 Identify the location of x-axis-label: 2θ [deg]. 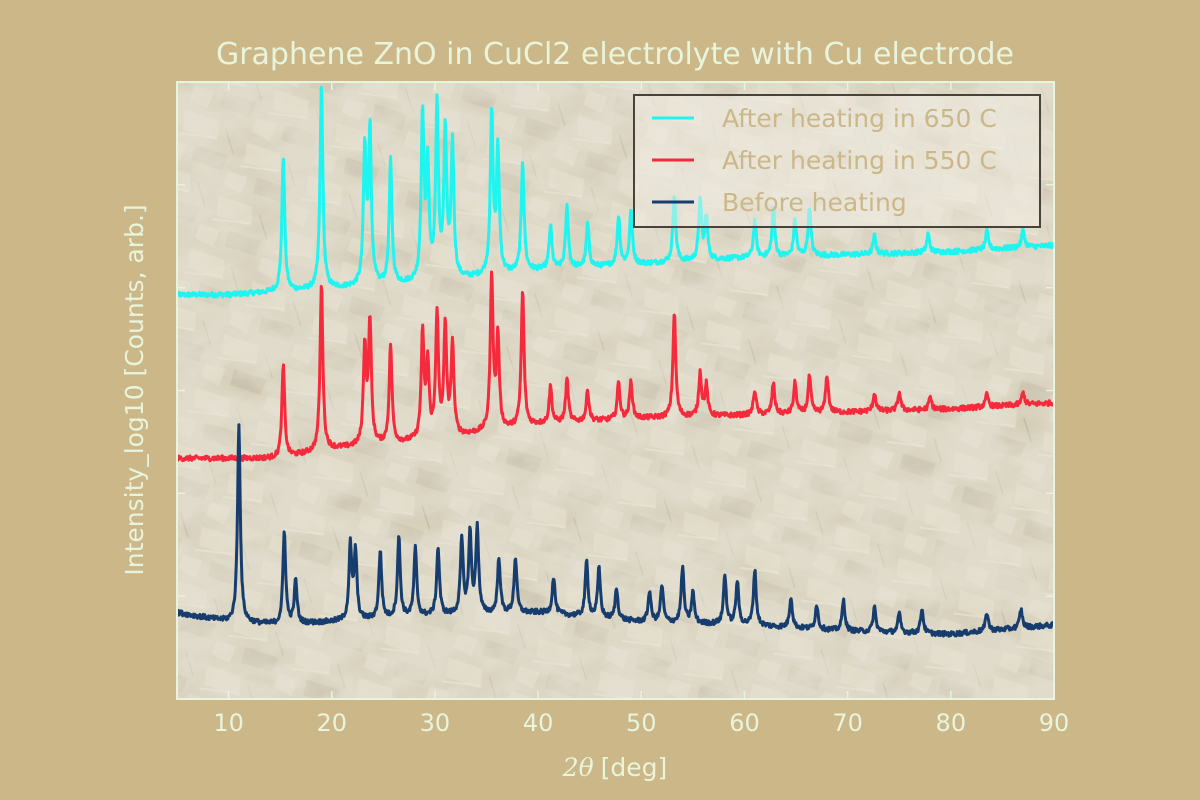
(615, 767).